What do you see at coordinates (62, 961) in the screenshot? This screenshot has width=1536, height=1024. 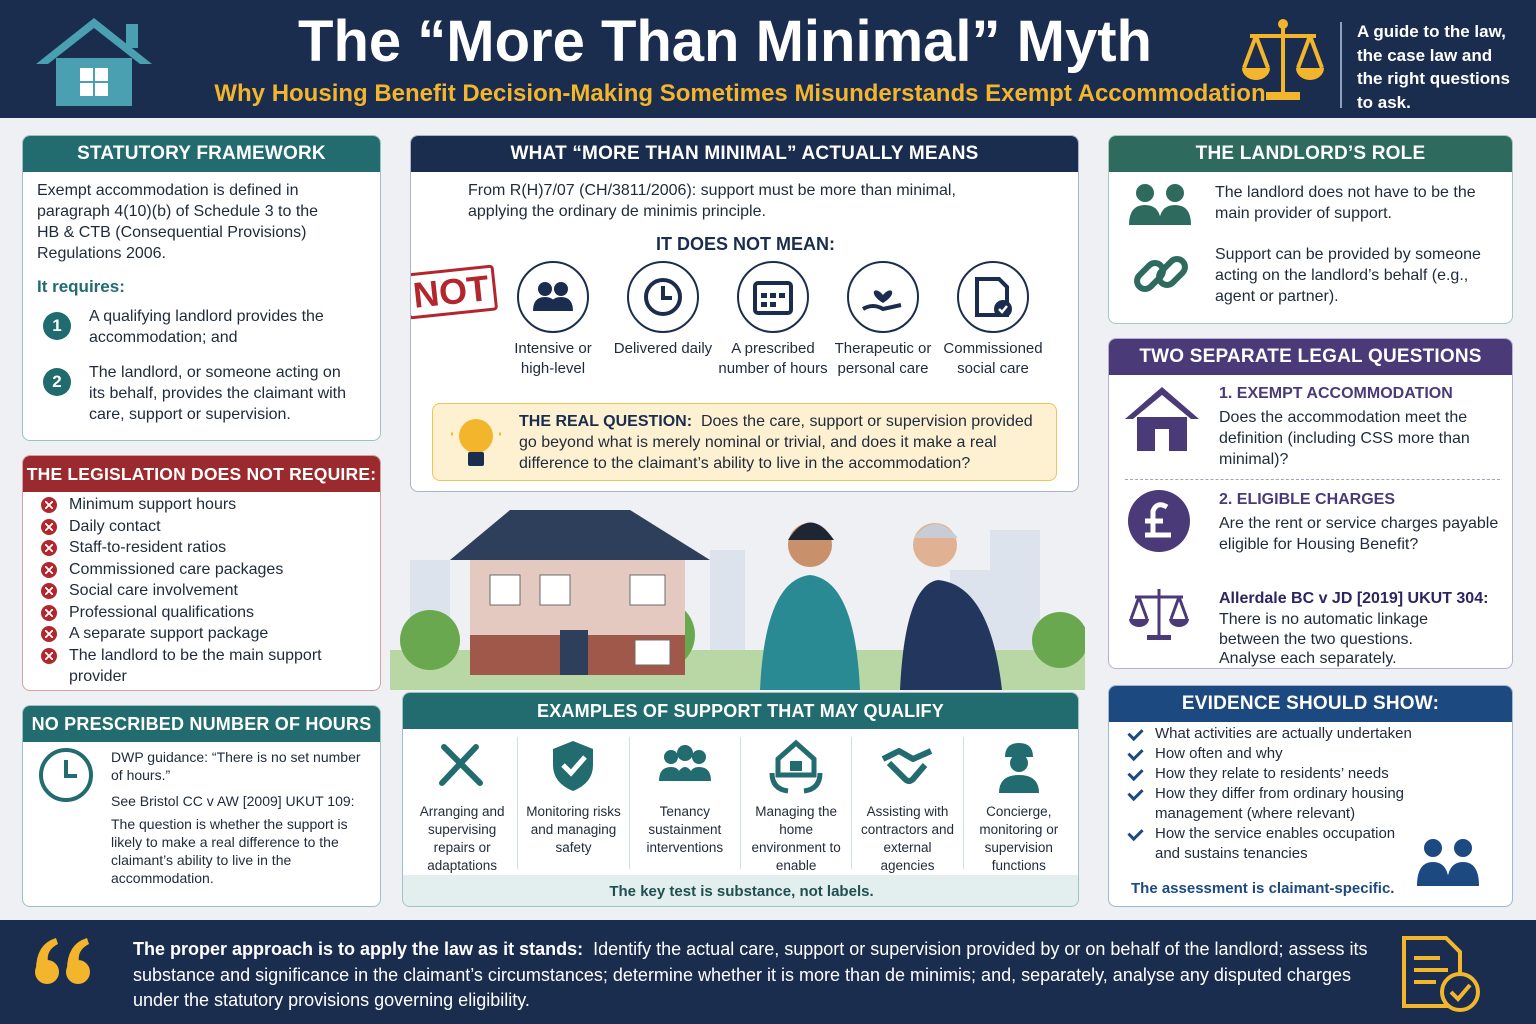 I see `quote-icon` at bounding box center [62, 961].